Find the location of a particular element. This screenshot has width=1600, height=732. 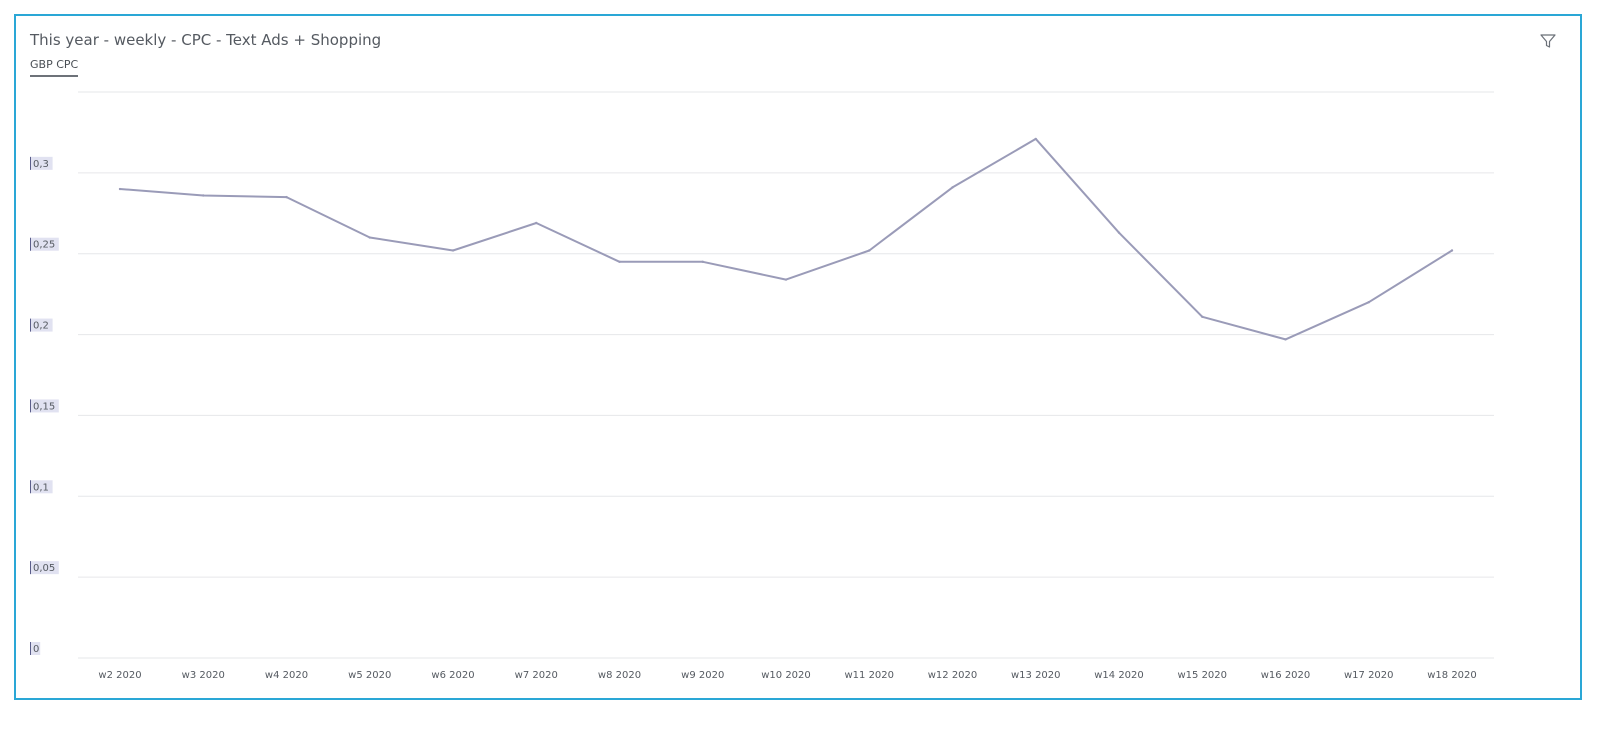

y-tick-label: 0,05 is located at coordinates (44, 568).